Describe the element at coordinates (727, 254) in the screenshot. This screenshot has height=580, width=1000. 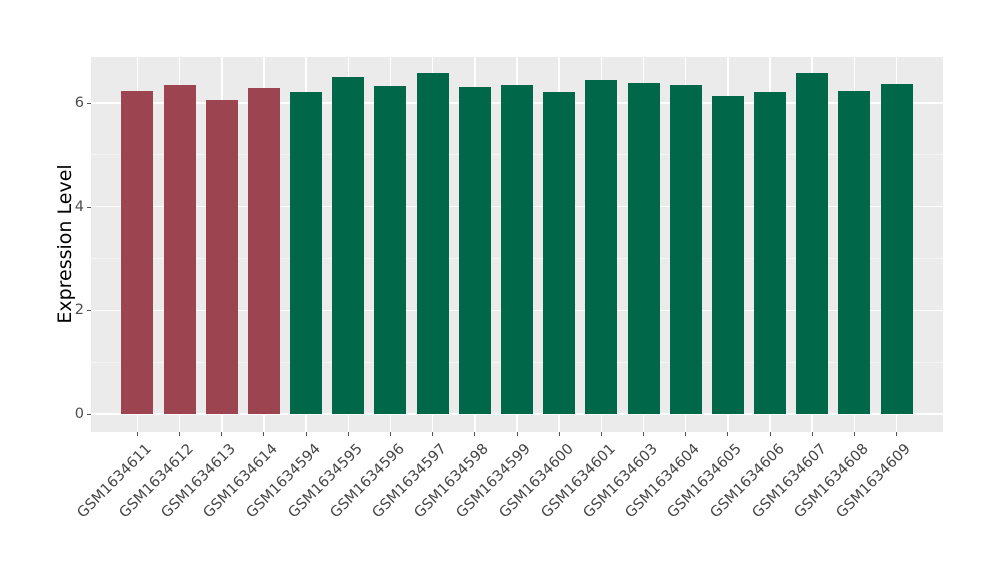
I see `bar-GSM1634605` at that location.